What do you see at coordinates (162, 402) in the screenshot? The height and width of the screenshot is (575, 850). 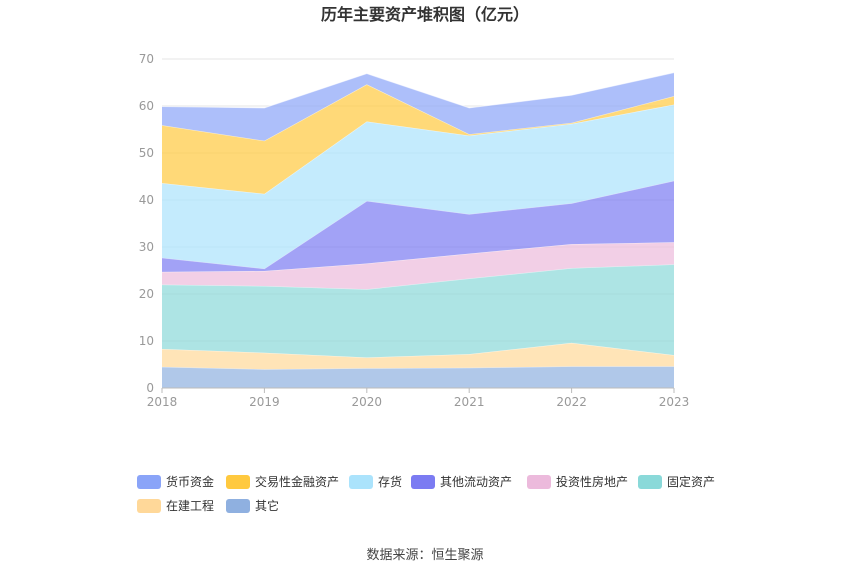 I see `x-tick-label: 2018` at bounding box center [162, 402].